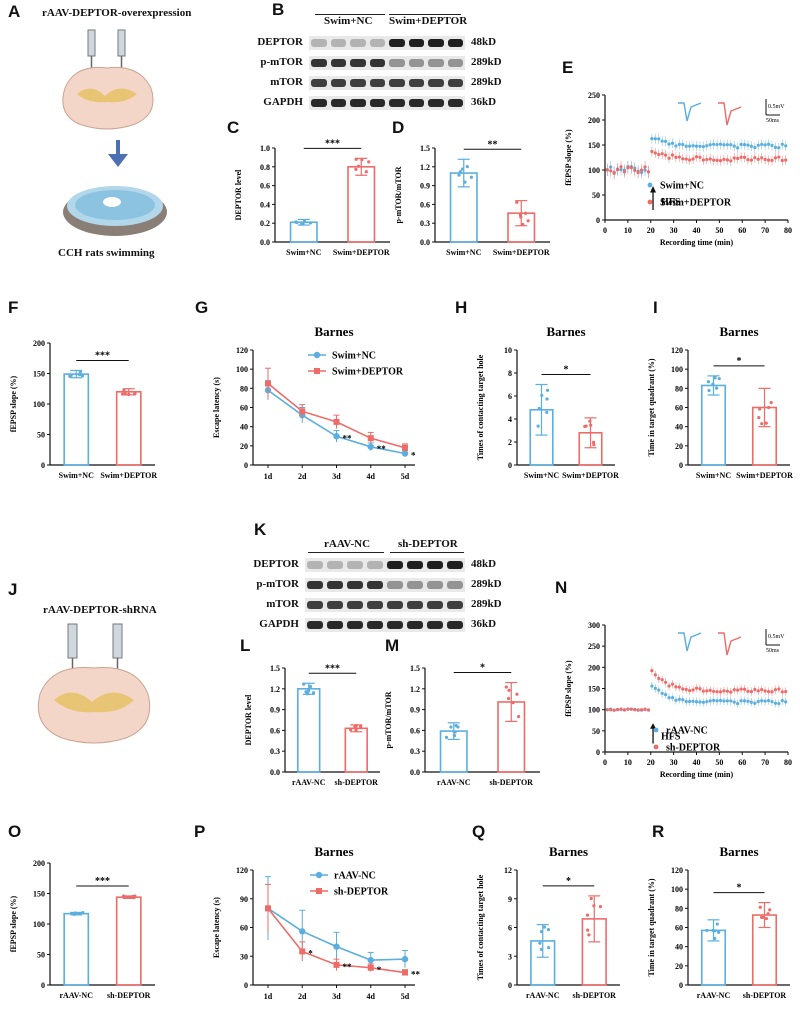 The width and height of the screenshot is (800, 1025). What do you see at coordinates (275, 668) in the screenshot?
I see `y-tick-label: 1.5` at bounding box center [275, 668].